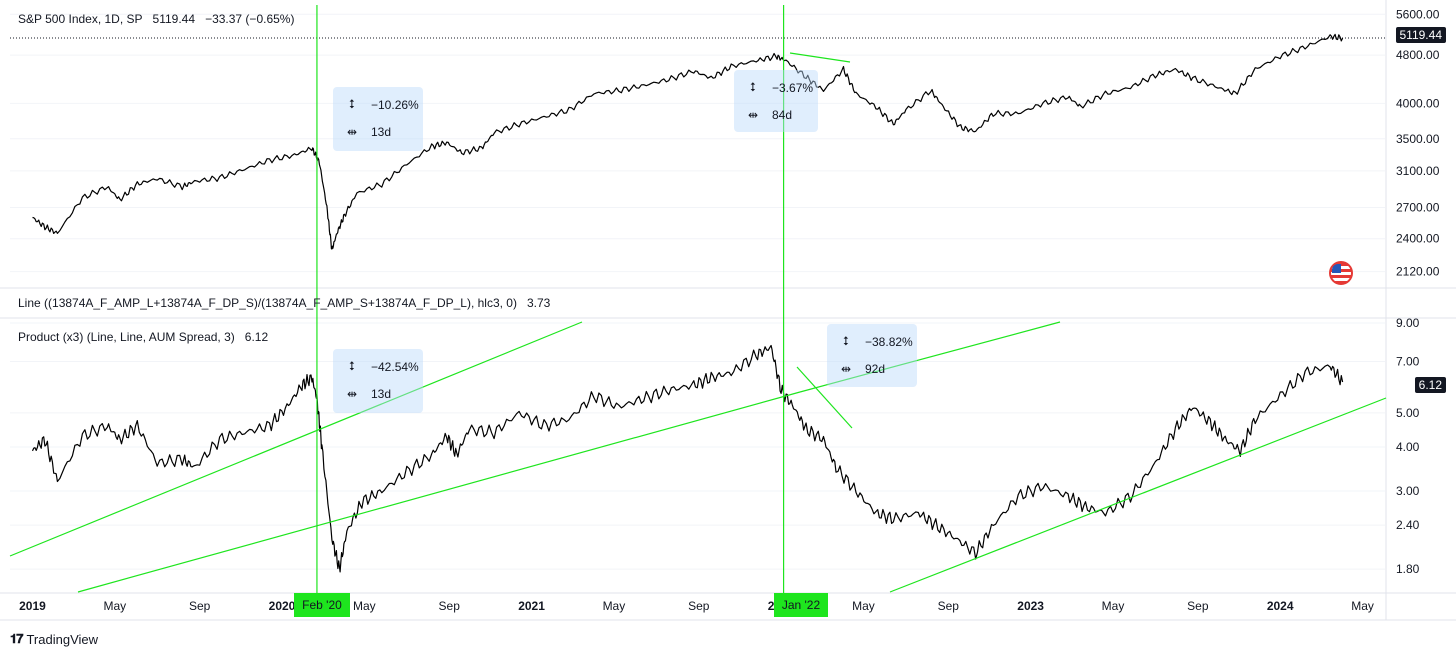 This screenshot has height=656, width=1456. I want to click on y-tick-label: 3500.00, so click(1418, 139).